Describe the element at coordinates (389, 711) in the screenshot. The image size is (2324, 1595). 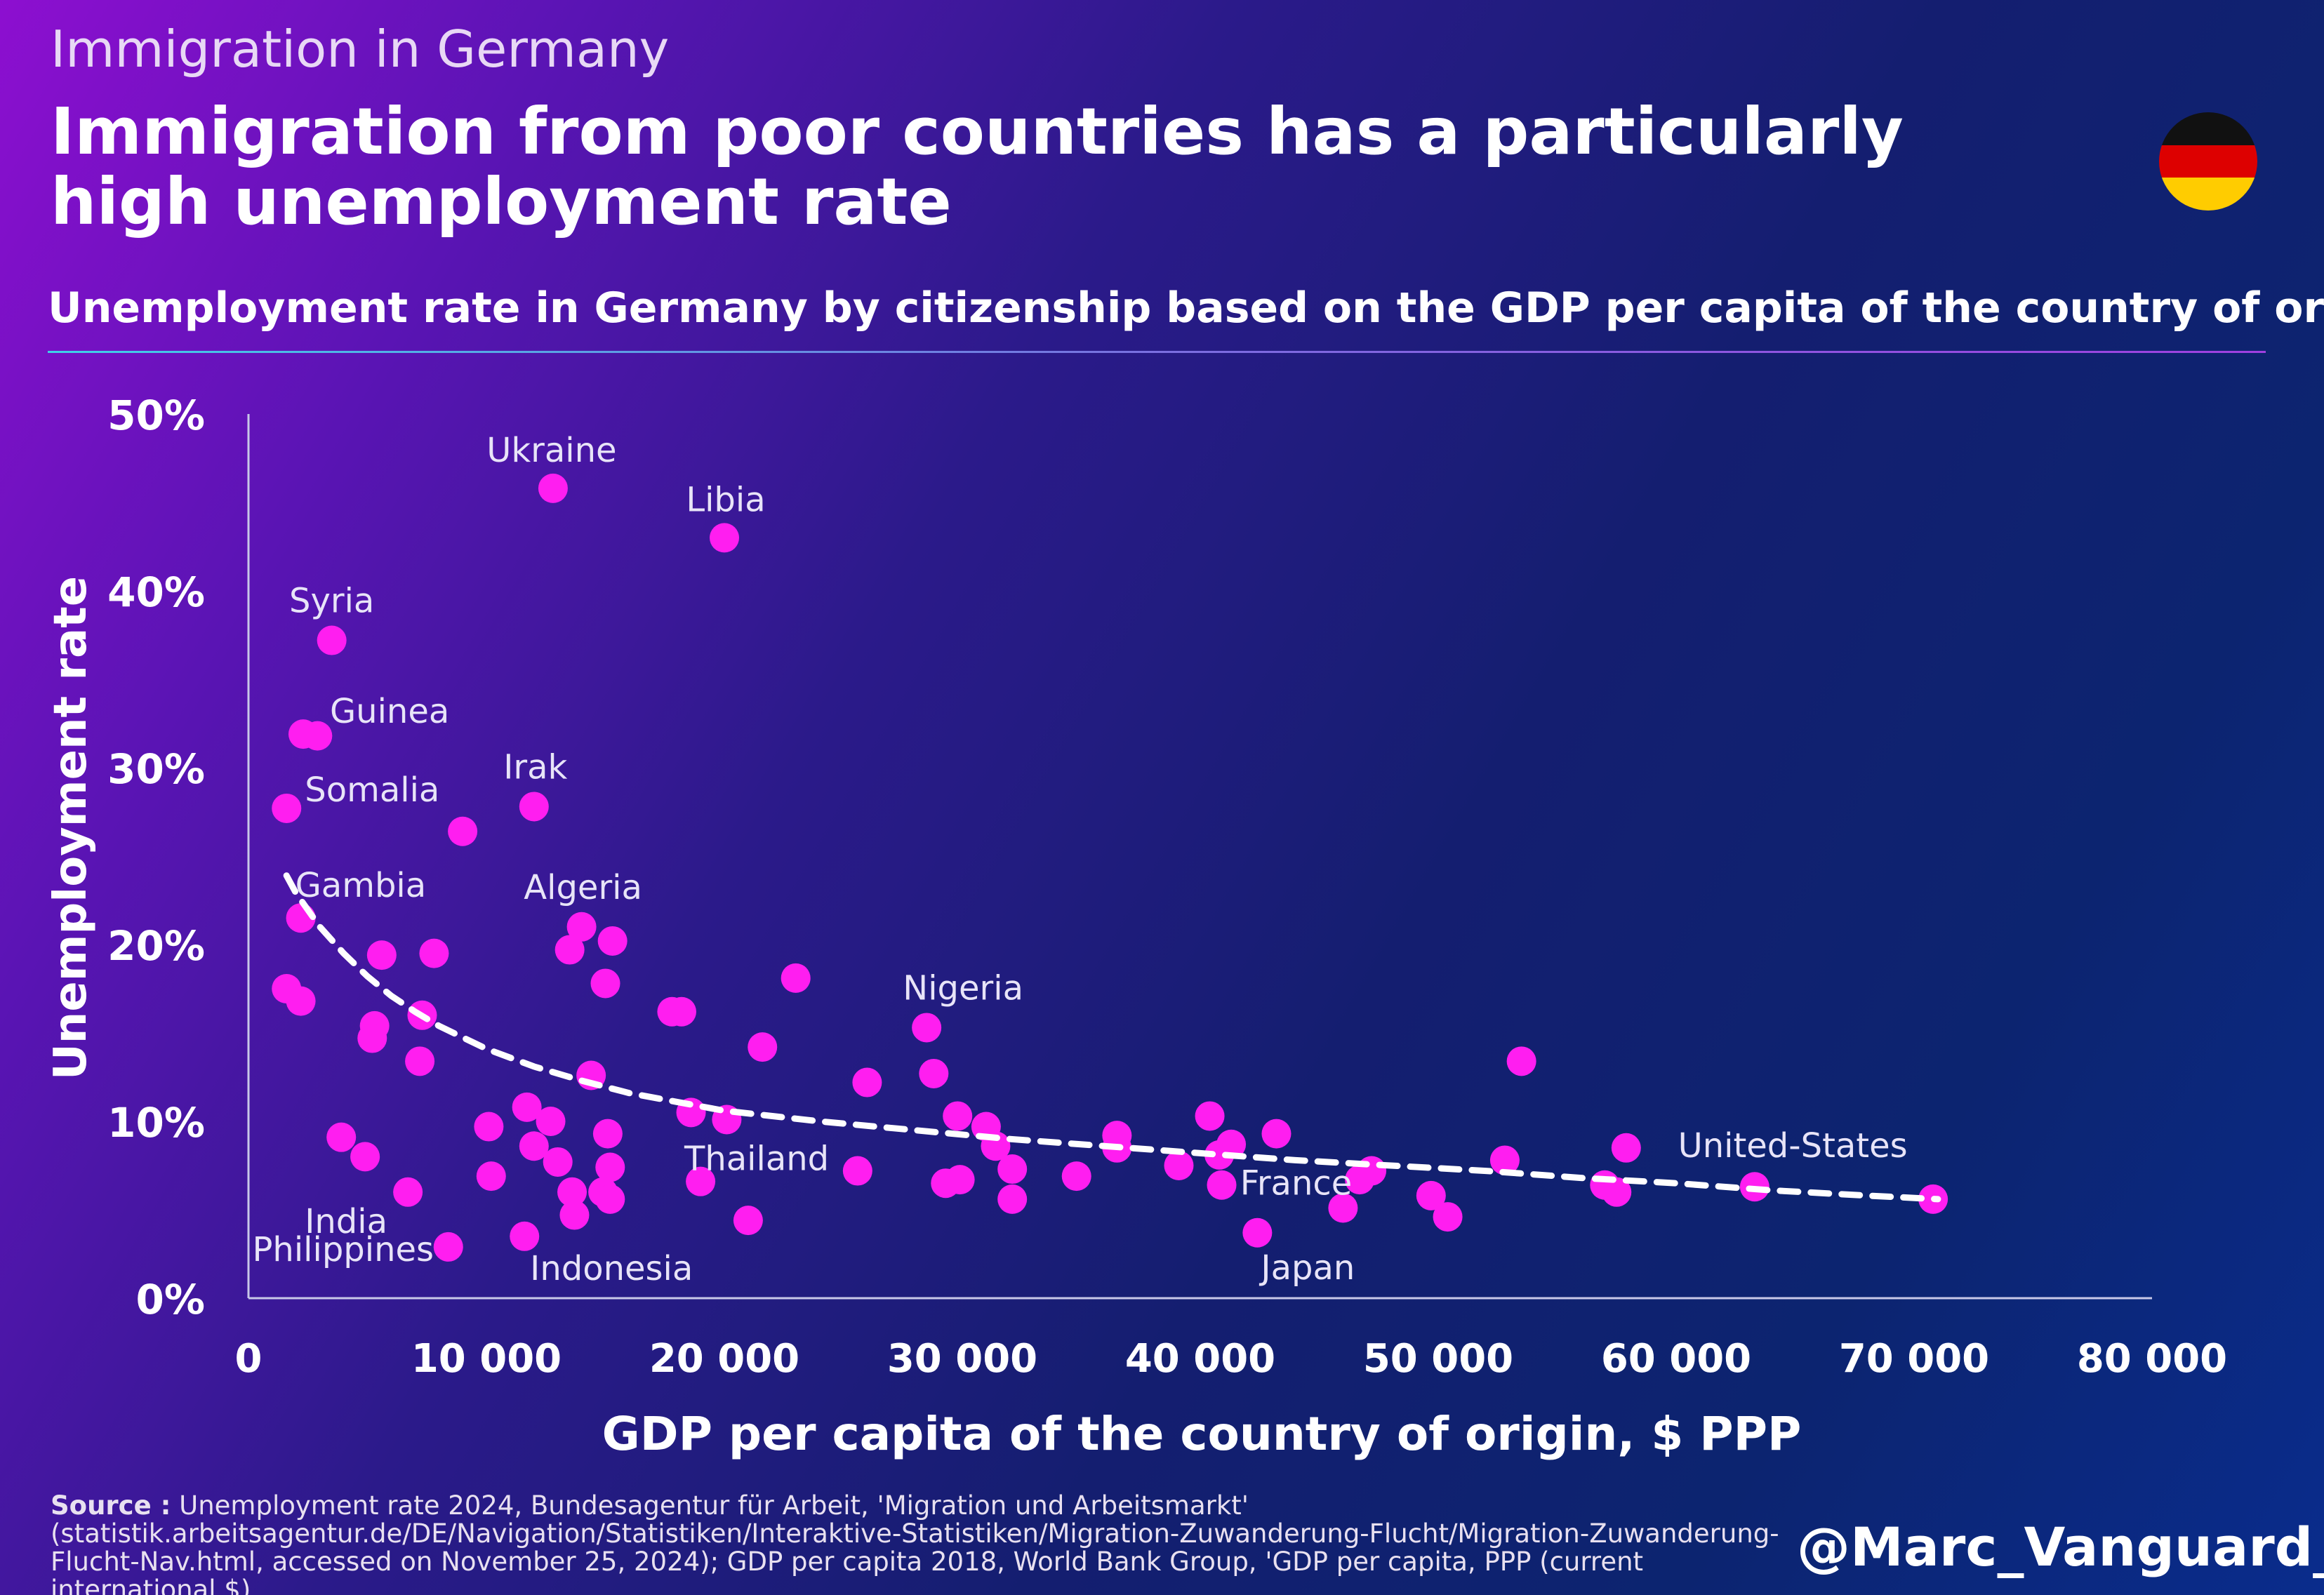
I see `point-label: Guinea` at that location.